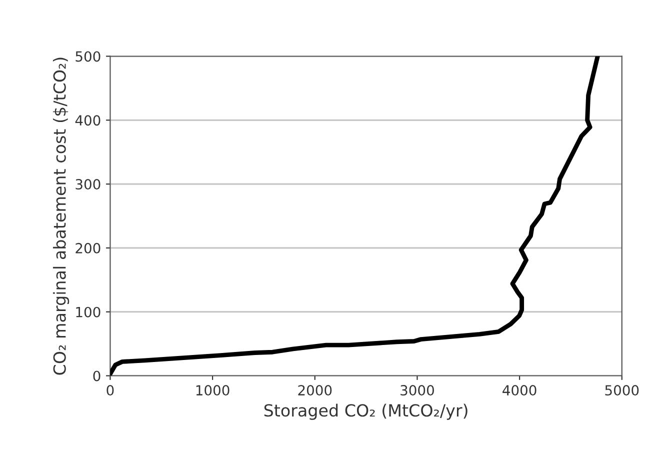 Image resolution: width=656 pixels, height=450 pixels. I want to click on x-tick-label: 0, so click(110, 390).